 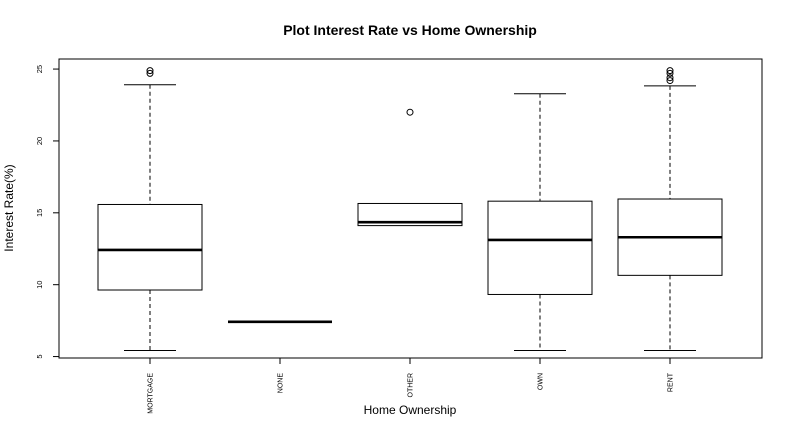 What do you see at coordinates (410, 30) in the screenshot?
I see `chart-title: Plot Interest Rate vs Home Ownership` at bounding box center [410, 30].